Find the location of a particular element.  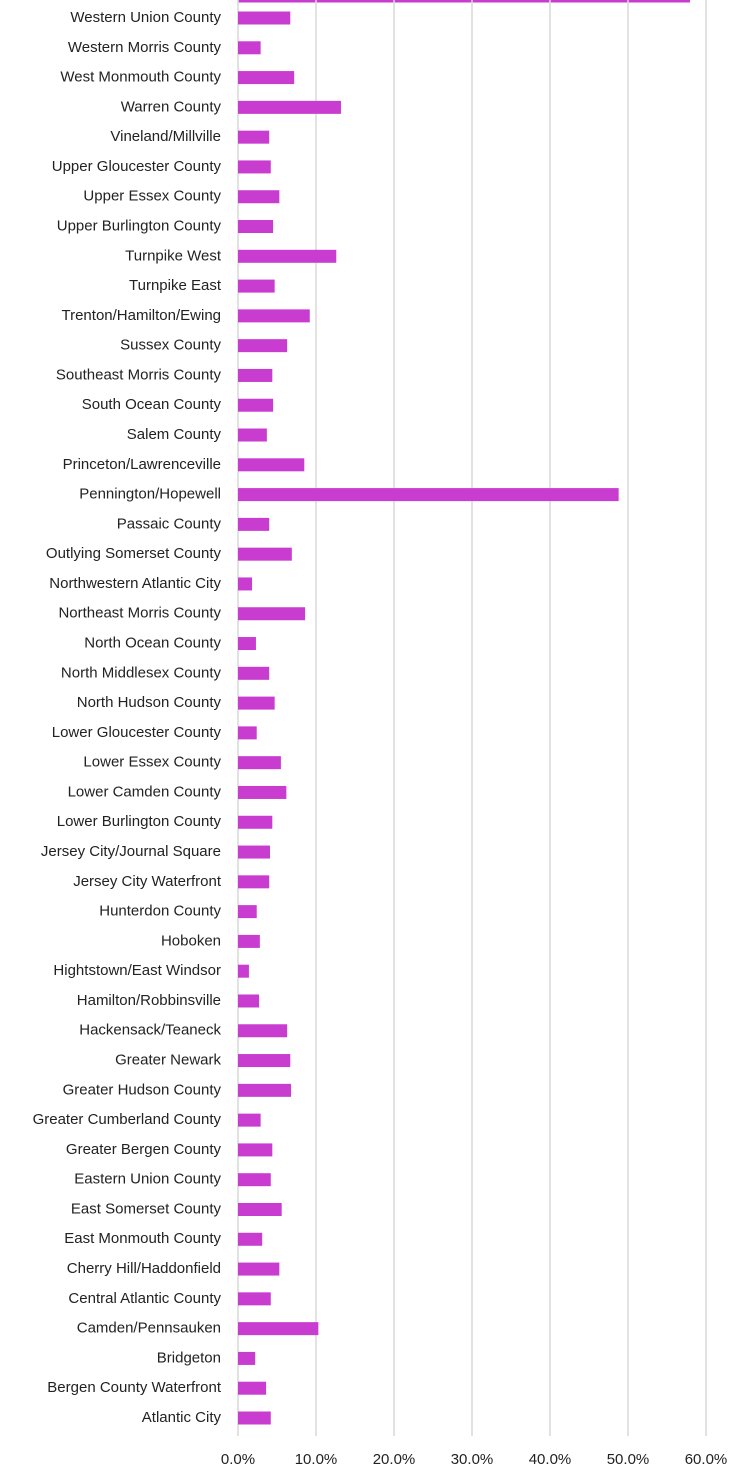

y-tick-label: Northeast Morris County is located at coordinates (139, 613).